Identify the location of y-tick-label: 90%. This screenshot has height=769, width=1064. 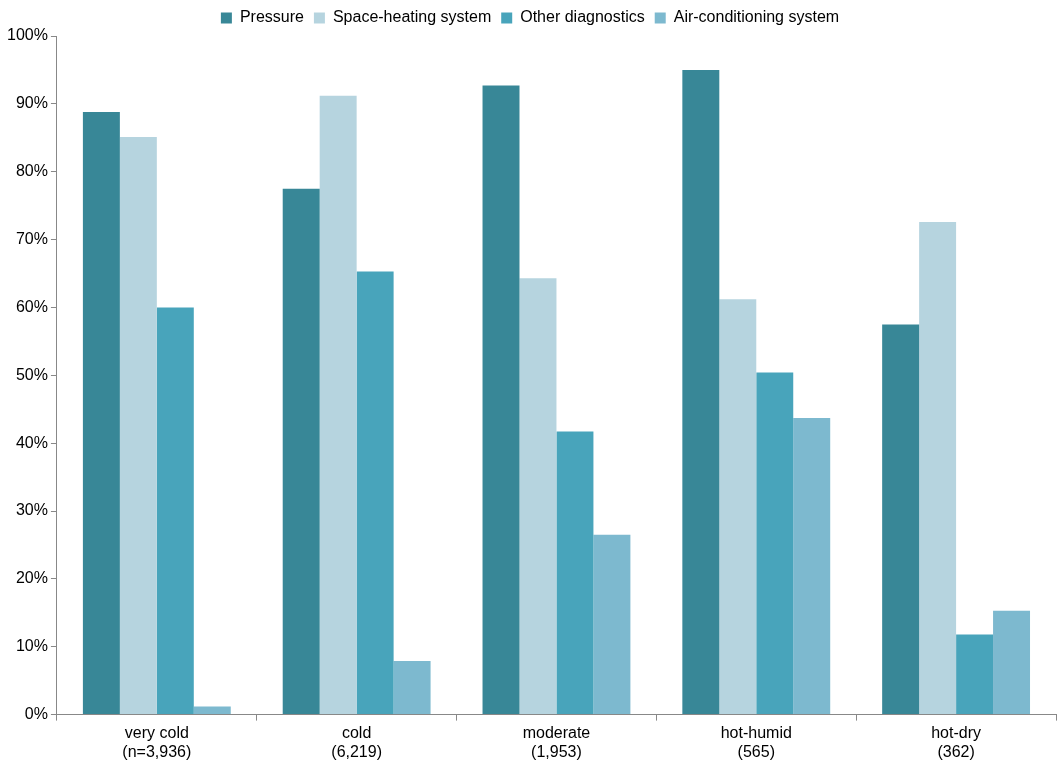
(31, 103).